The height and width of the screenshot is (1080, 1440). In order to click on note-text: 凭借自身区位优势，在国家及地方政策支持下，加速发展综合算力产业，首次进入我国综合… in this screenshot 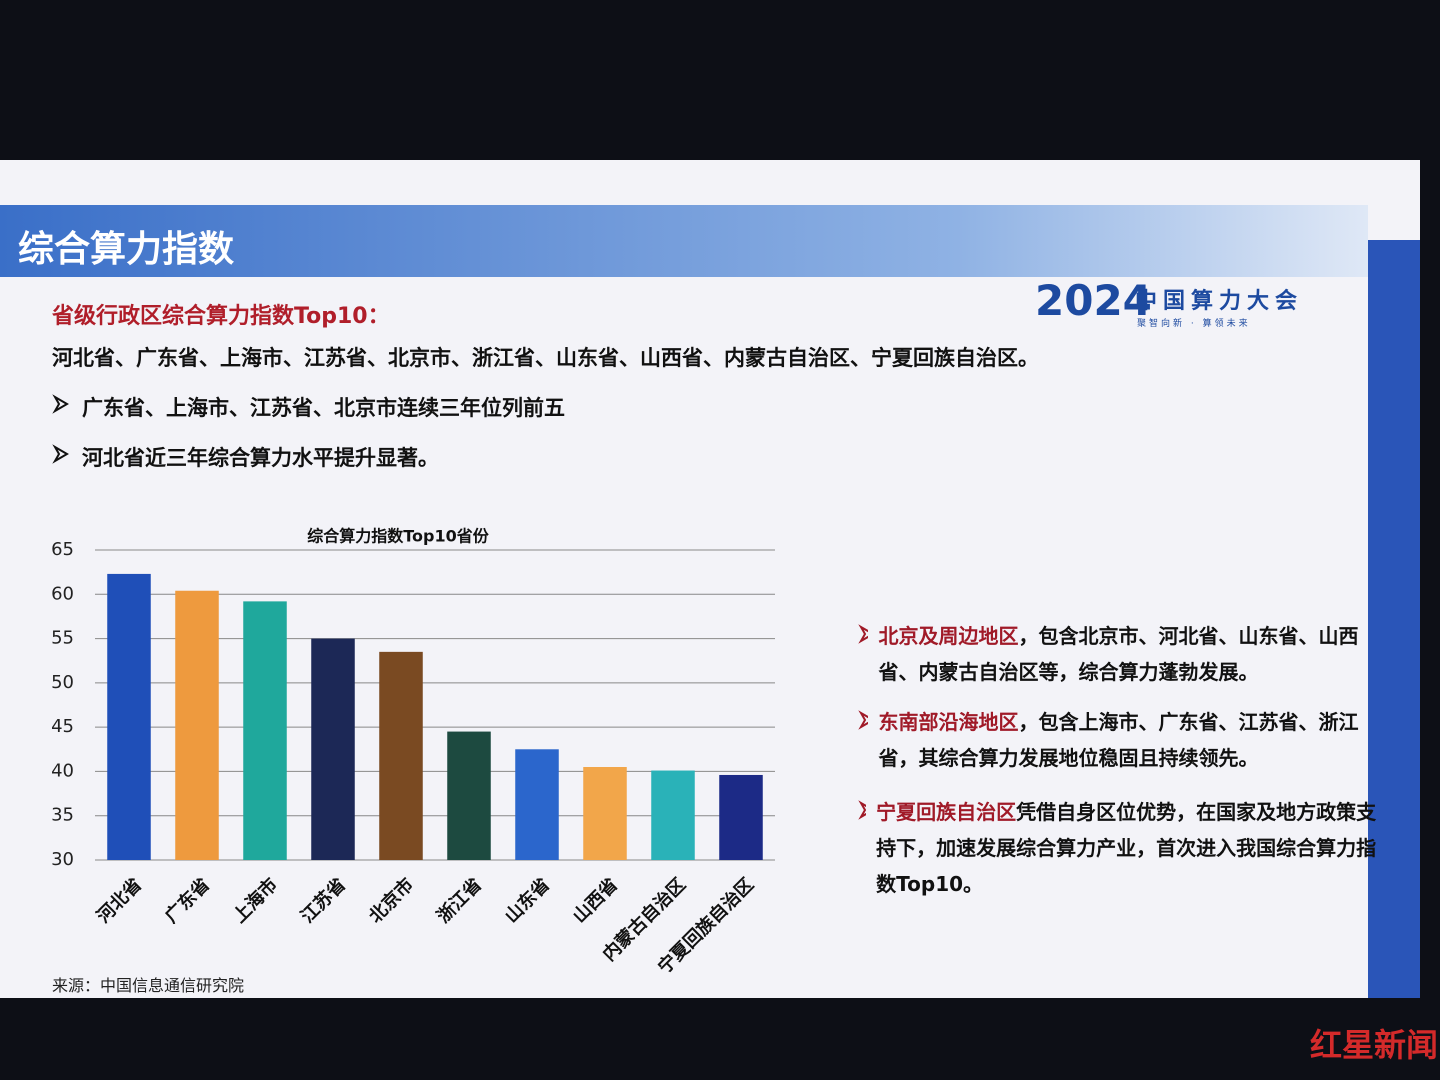, I will do `click(1126, 848)`.